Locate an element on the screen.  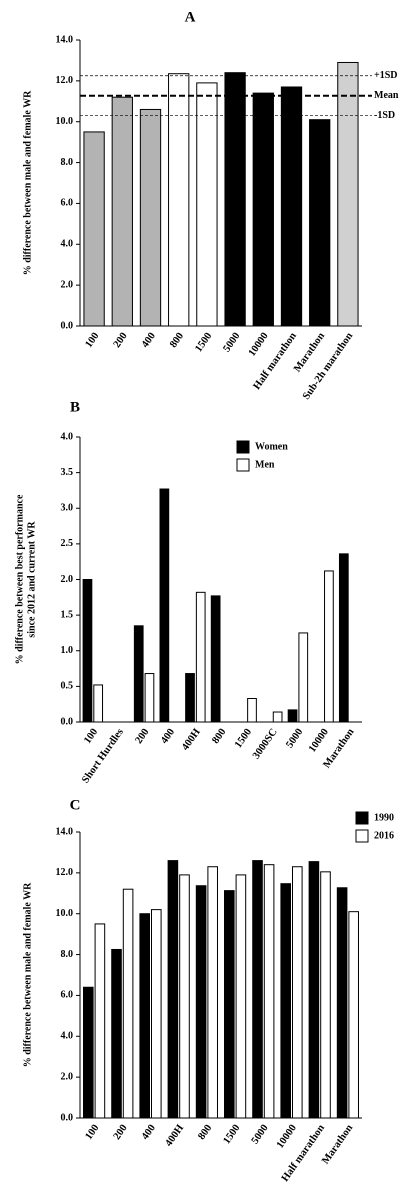
legend-label: Men is located at coordinates (265, 464).